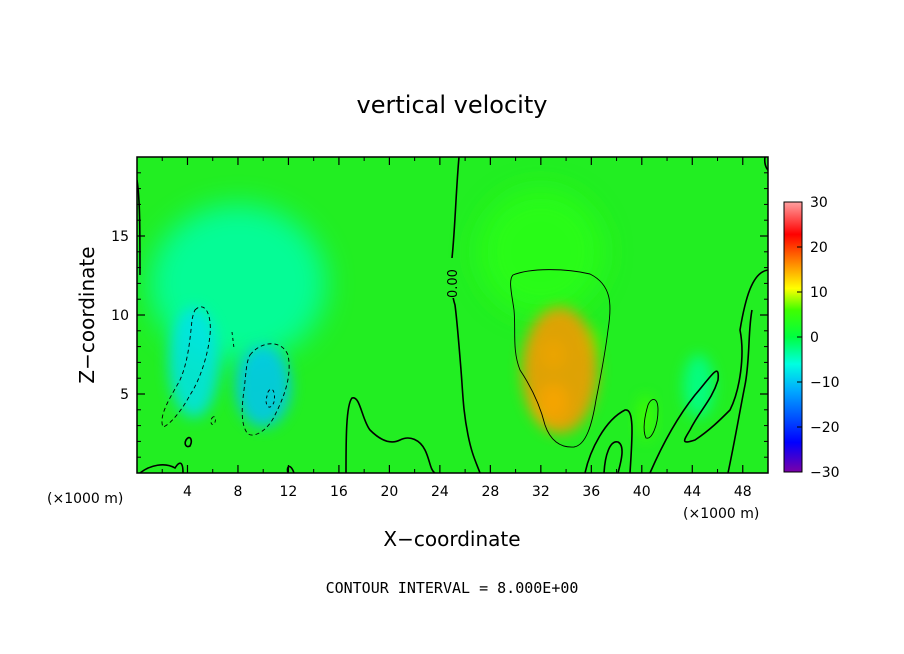 This screenshot has height=654, width=904. I want to click on x-tick-label-32: 32, so click(541, 492).